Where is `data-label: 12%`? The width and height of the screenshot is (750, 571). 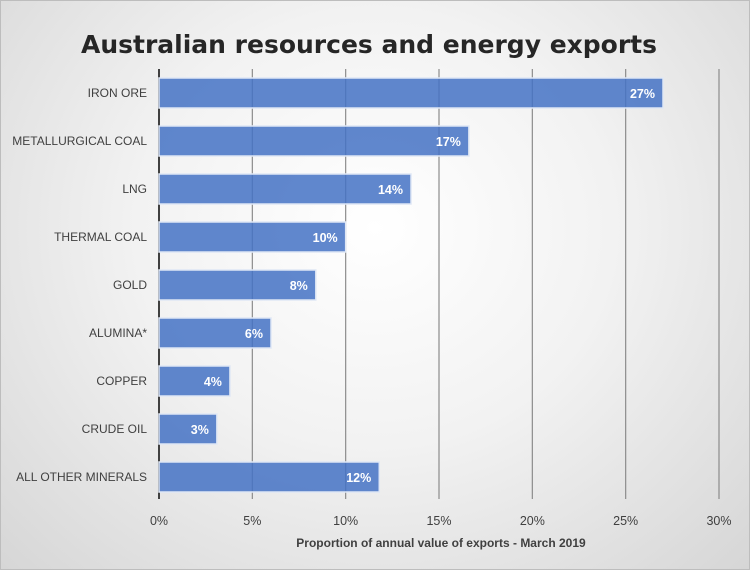
data-label: 12% is located at coordinates (358, 478).